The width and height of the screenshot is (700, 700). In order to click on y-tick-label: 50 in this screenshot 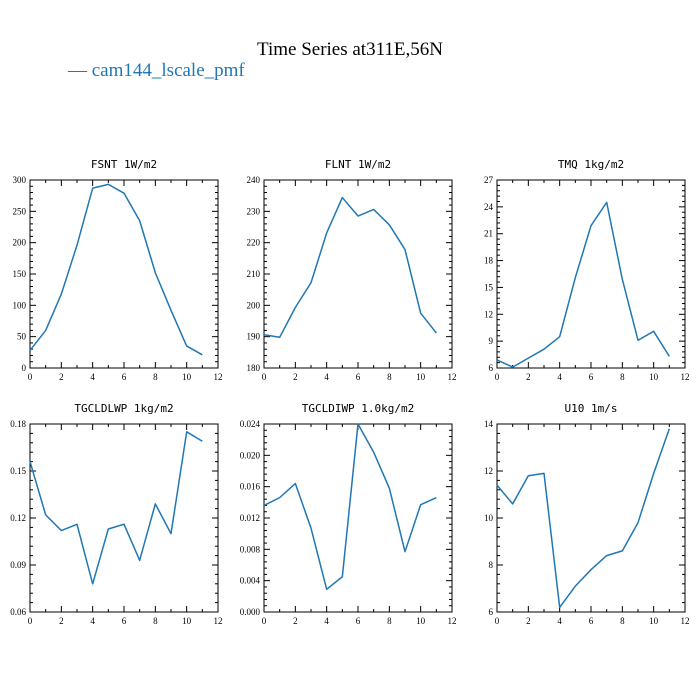, I will do `click(22, 337)`.